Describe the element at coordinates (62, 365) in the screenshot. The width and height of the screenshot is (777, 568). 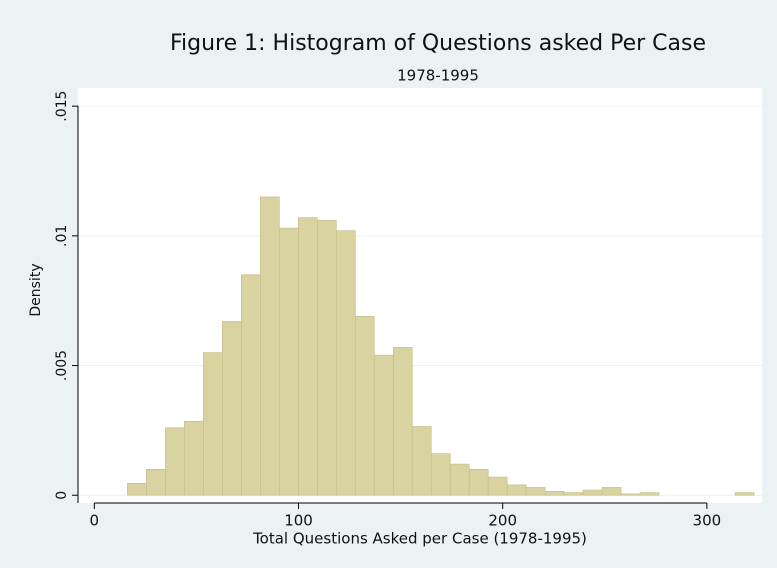
I see `y-tick-label: .005` at that location.